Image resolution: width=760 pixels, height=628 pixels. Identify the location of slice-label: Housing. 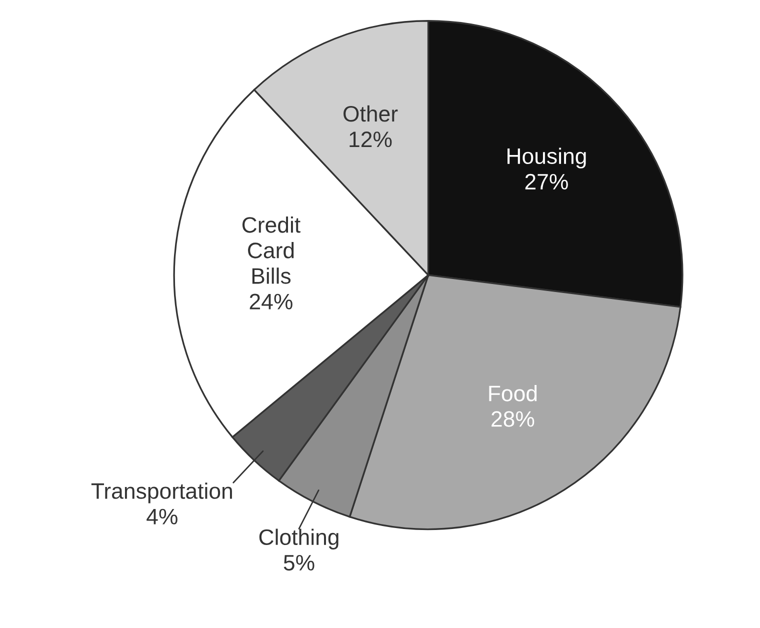
(547, 158).